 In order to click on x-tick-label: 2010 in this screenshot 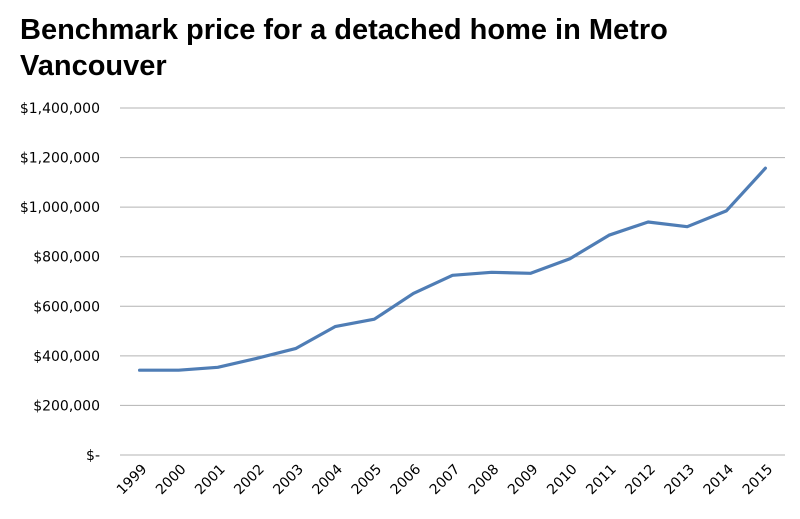, I will do `click(562, 480)`.